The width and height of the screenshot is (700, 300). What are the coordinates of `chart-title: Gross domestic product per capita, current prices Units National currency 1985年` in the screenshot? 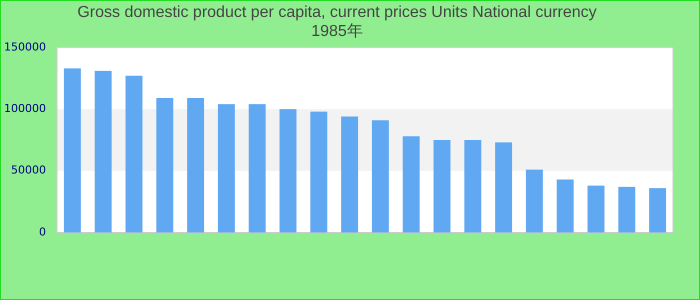 It's located at (337, 22).